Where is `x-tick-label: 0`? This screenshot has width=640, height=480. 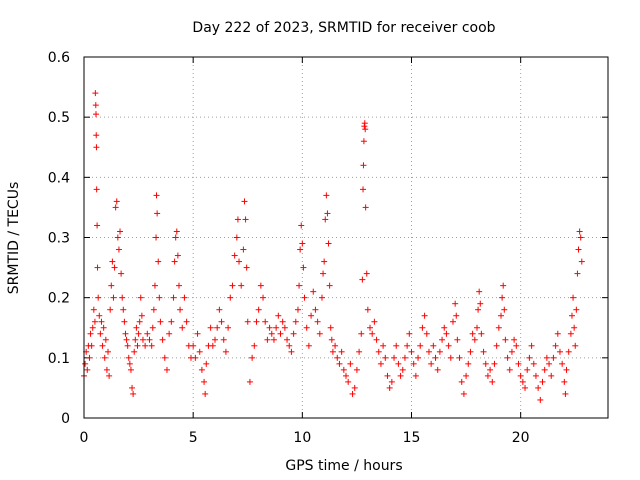
x-tick-label: 0 is located at coordinates (84, 438).